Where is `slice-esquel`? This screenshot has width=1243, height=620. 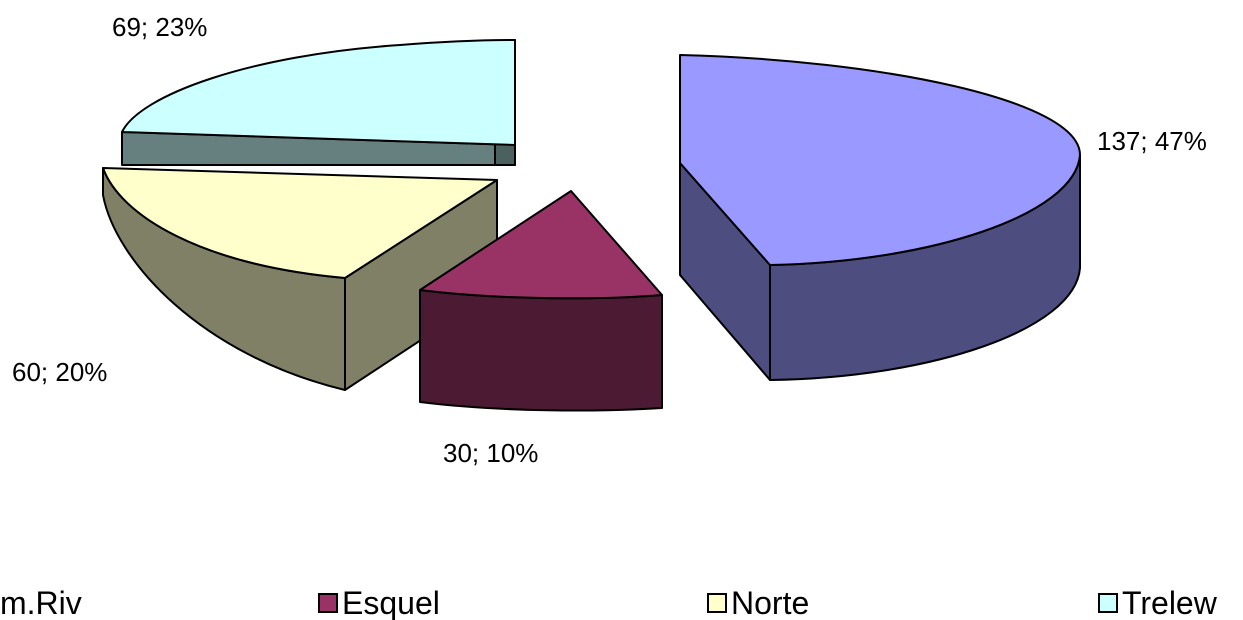 slice-esquel is located at coordinates (541, 301).